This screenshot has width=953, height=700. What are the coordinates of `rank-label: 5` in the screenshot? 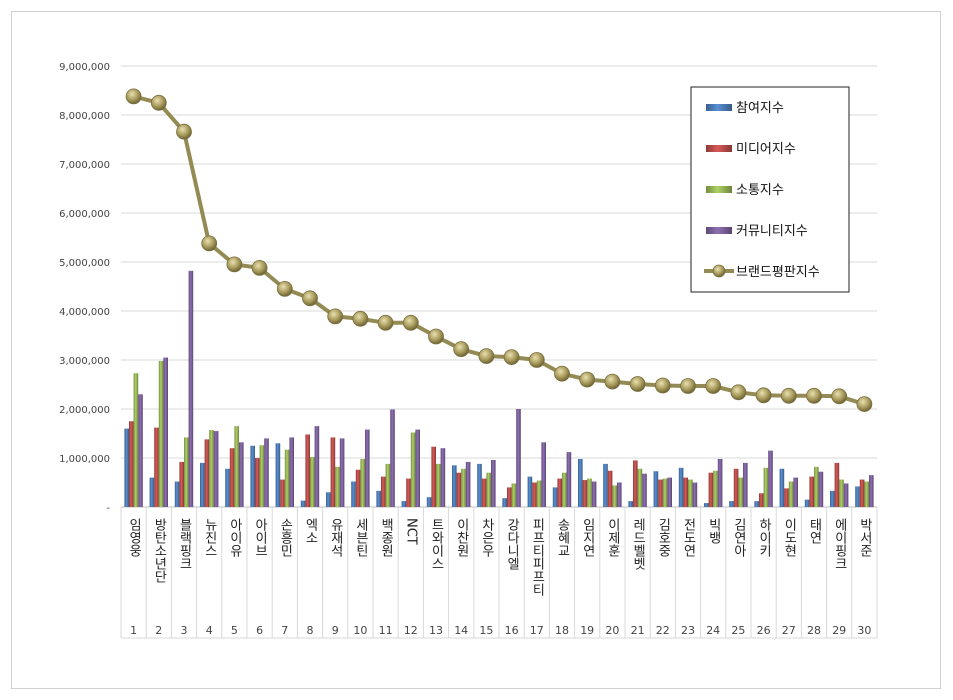 It's located at (234, 630).